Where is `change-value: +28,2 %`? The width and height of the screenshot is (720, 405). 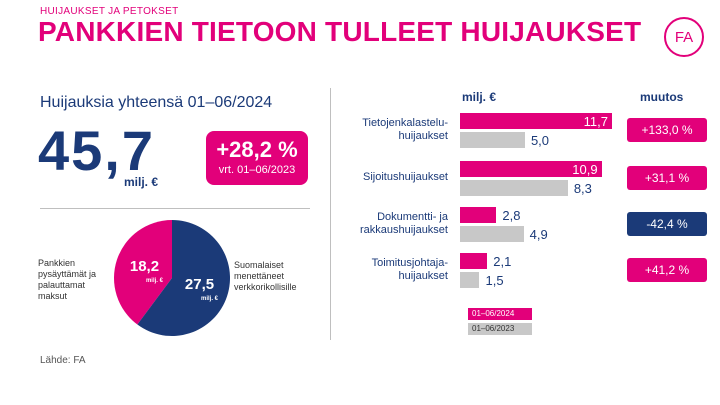 change-value: +28,2 % is located at coordinates (257, 149).